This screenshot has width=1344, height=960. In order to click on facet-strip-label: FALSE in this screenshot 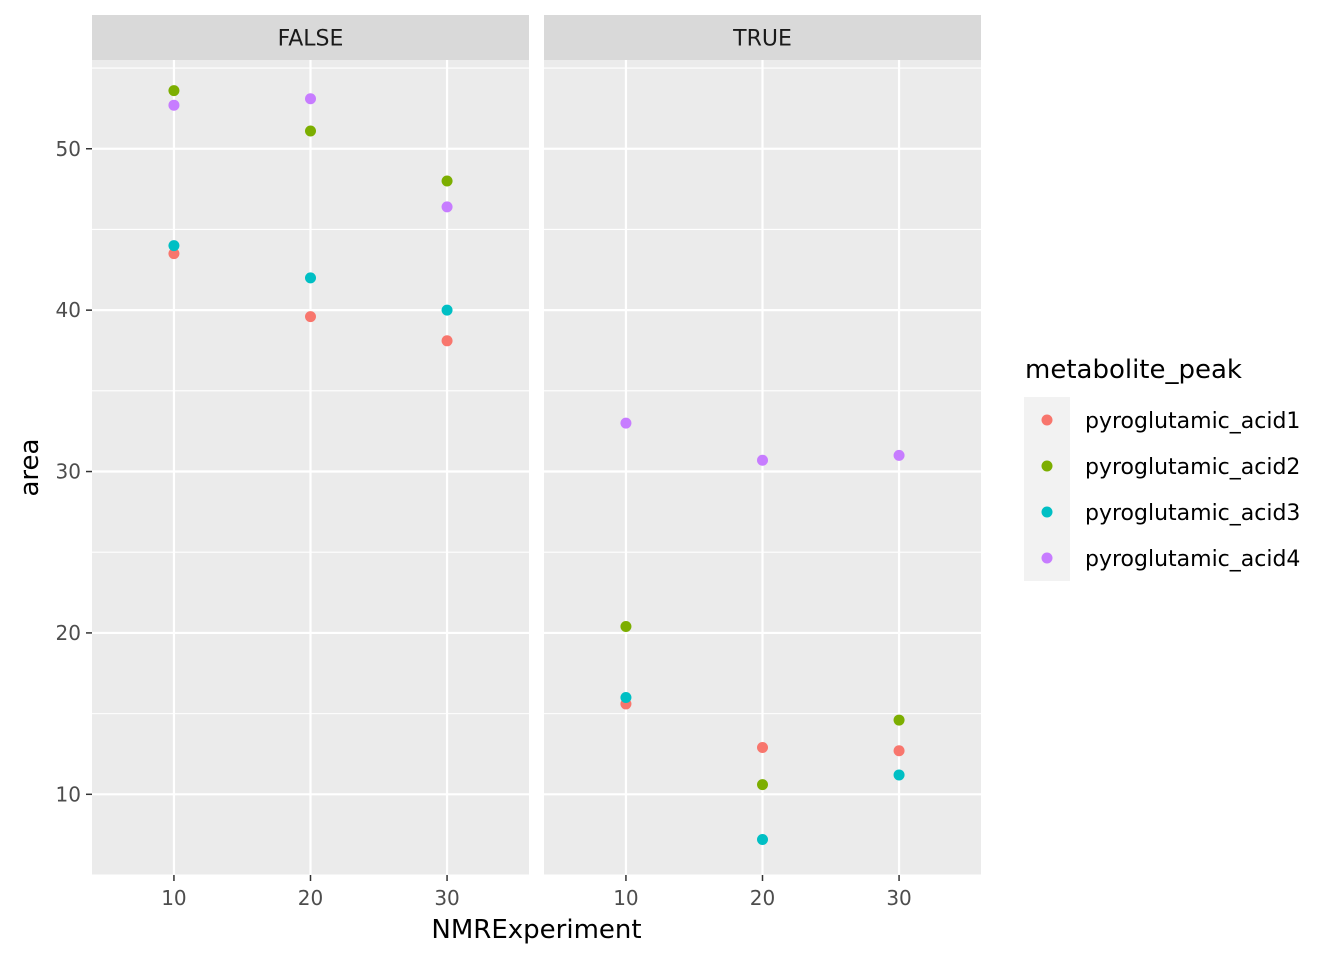, I will do `click(311, 39)`.